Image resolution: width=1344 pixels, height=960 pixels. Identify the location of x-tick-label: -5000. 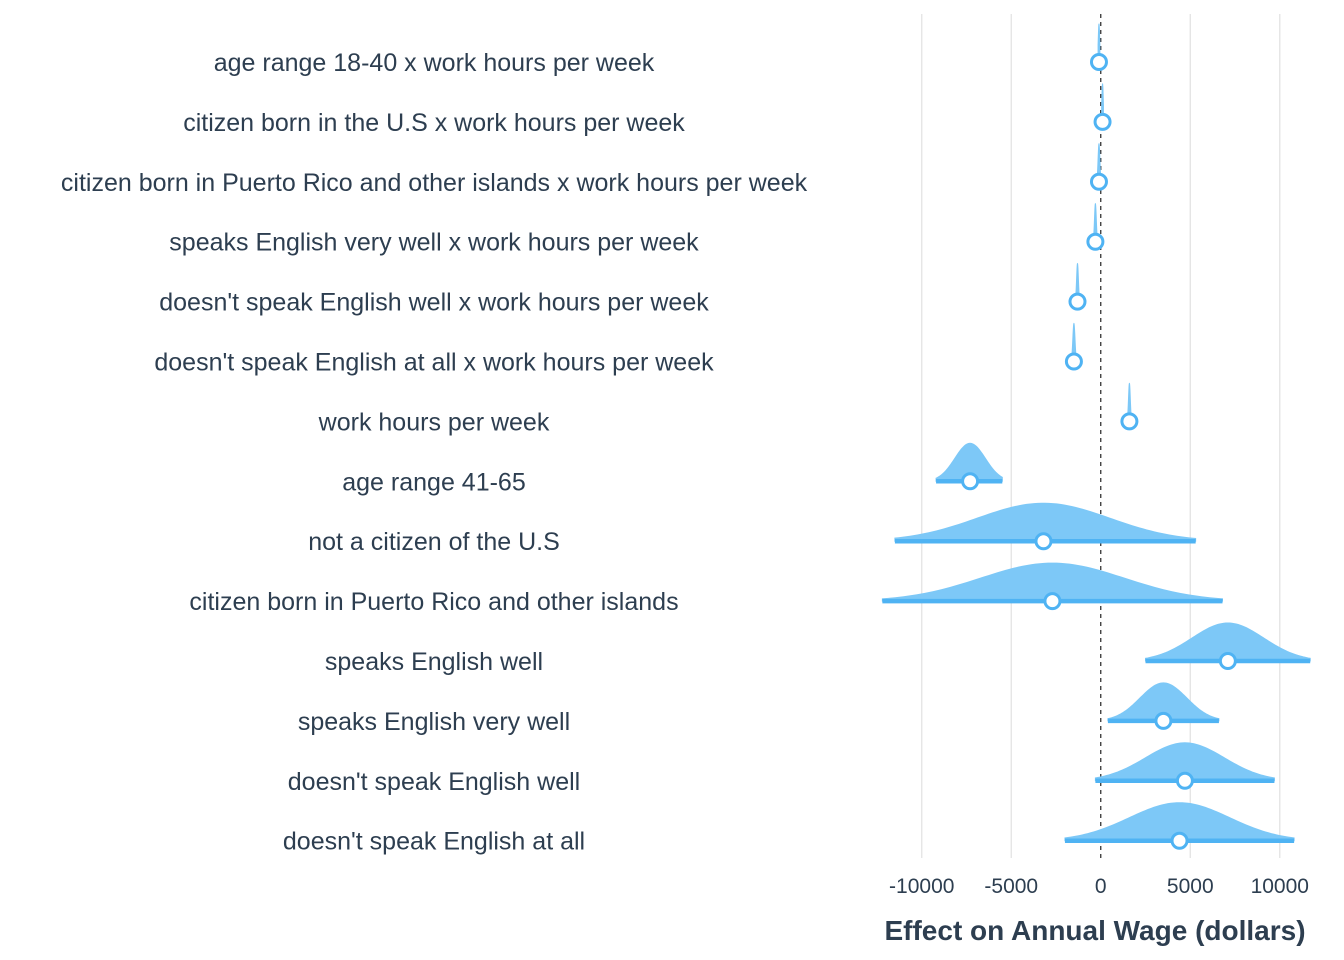
(1011, 886).